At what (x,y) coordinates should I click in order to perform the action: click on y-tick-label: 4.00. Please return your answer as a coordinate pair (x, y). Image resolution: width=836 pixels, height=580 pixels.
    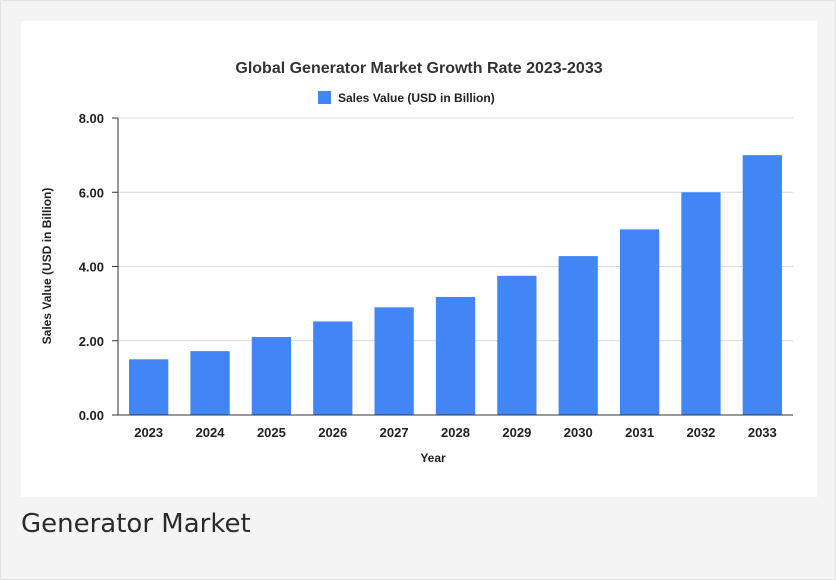
    Looking at the image, I should click on (91, 267).